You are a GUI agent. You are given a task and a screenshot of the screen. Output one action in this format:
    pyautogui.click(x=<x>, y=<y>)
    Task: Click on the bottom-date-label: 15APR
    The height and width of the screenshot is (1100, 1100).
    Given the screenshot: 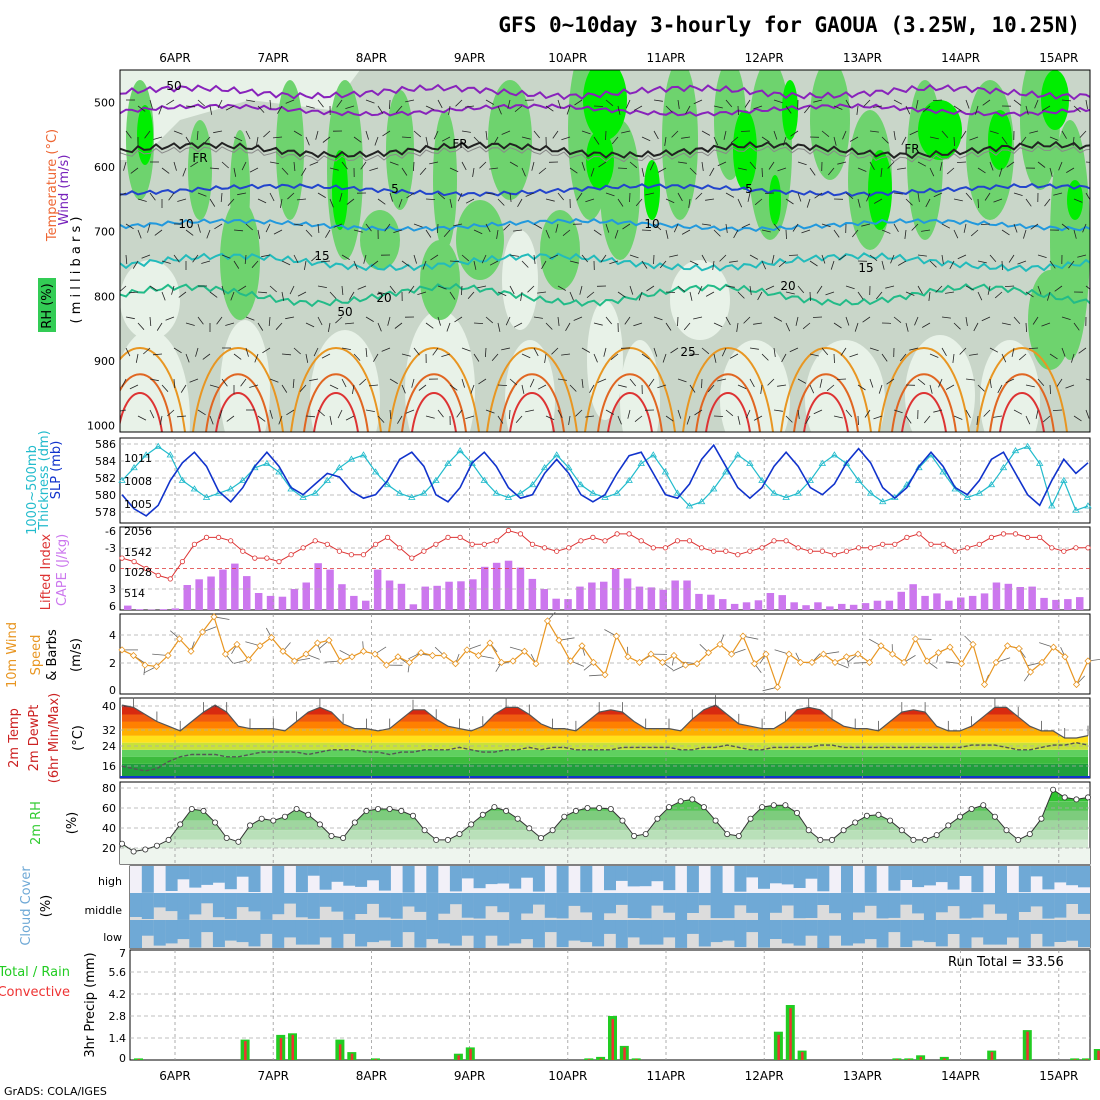 What is the action you would take?
    pyautogui.click(x=1058, y=1076)
    